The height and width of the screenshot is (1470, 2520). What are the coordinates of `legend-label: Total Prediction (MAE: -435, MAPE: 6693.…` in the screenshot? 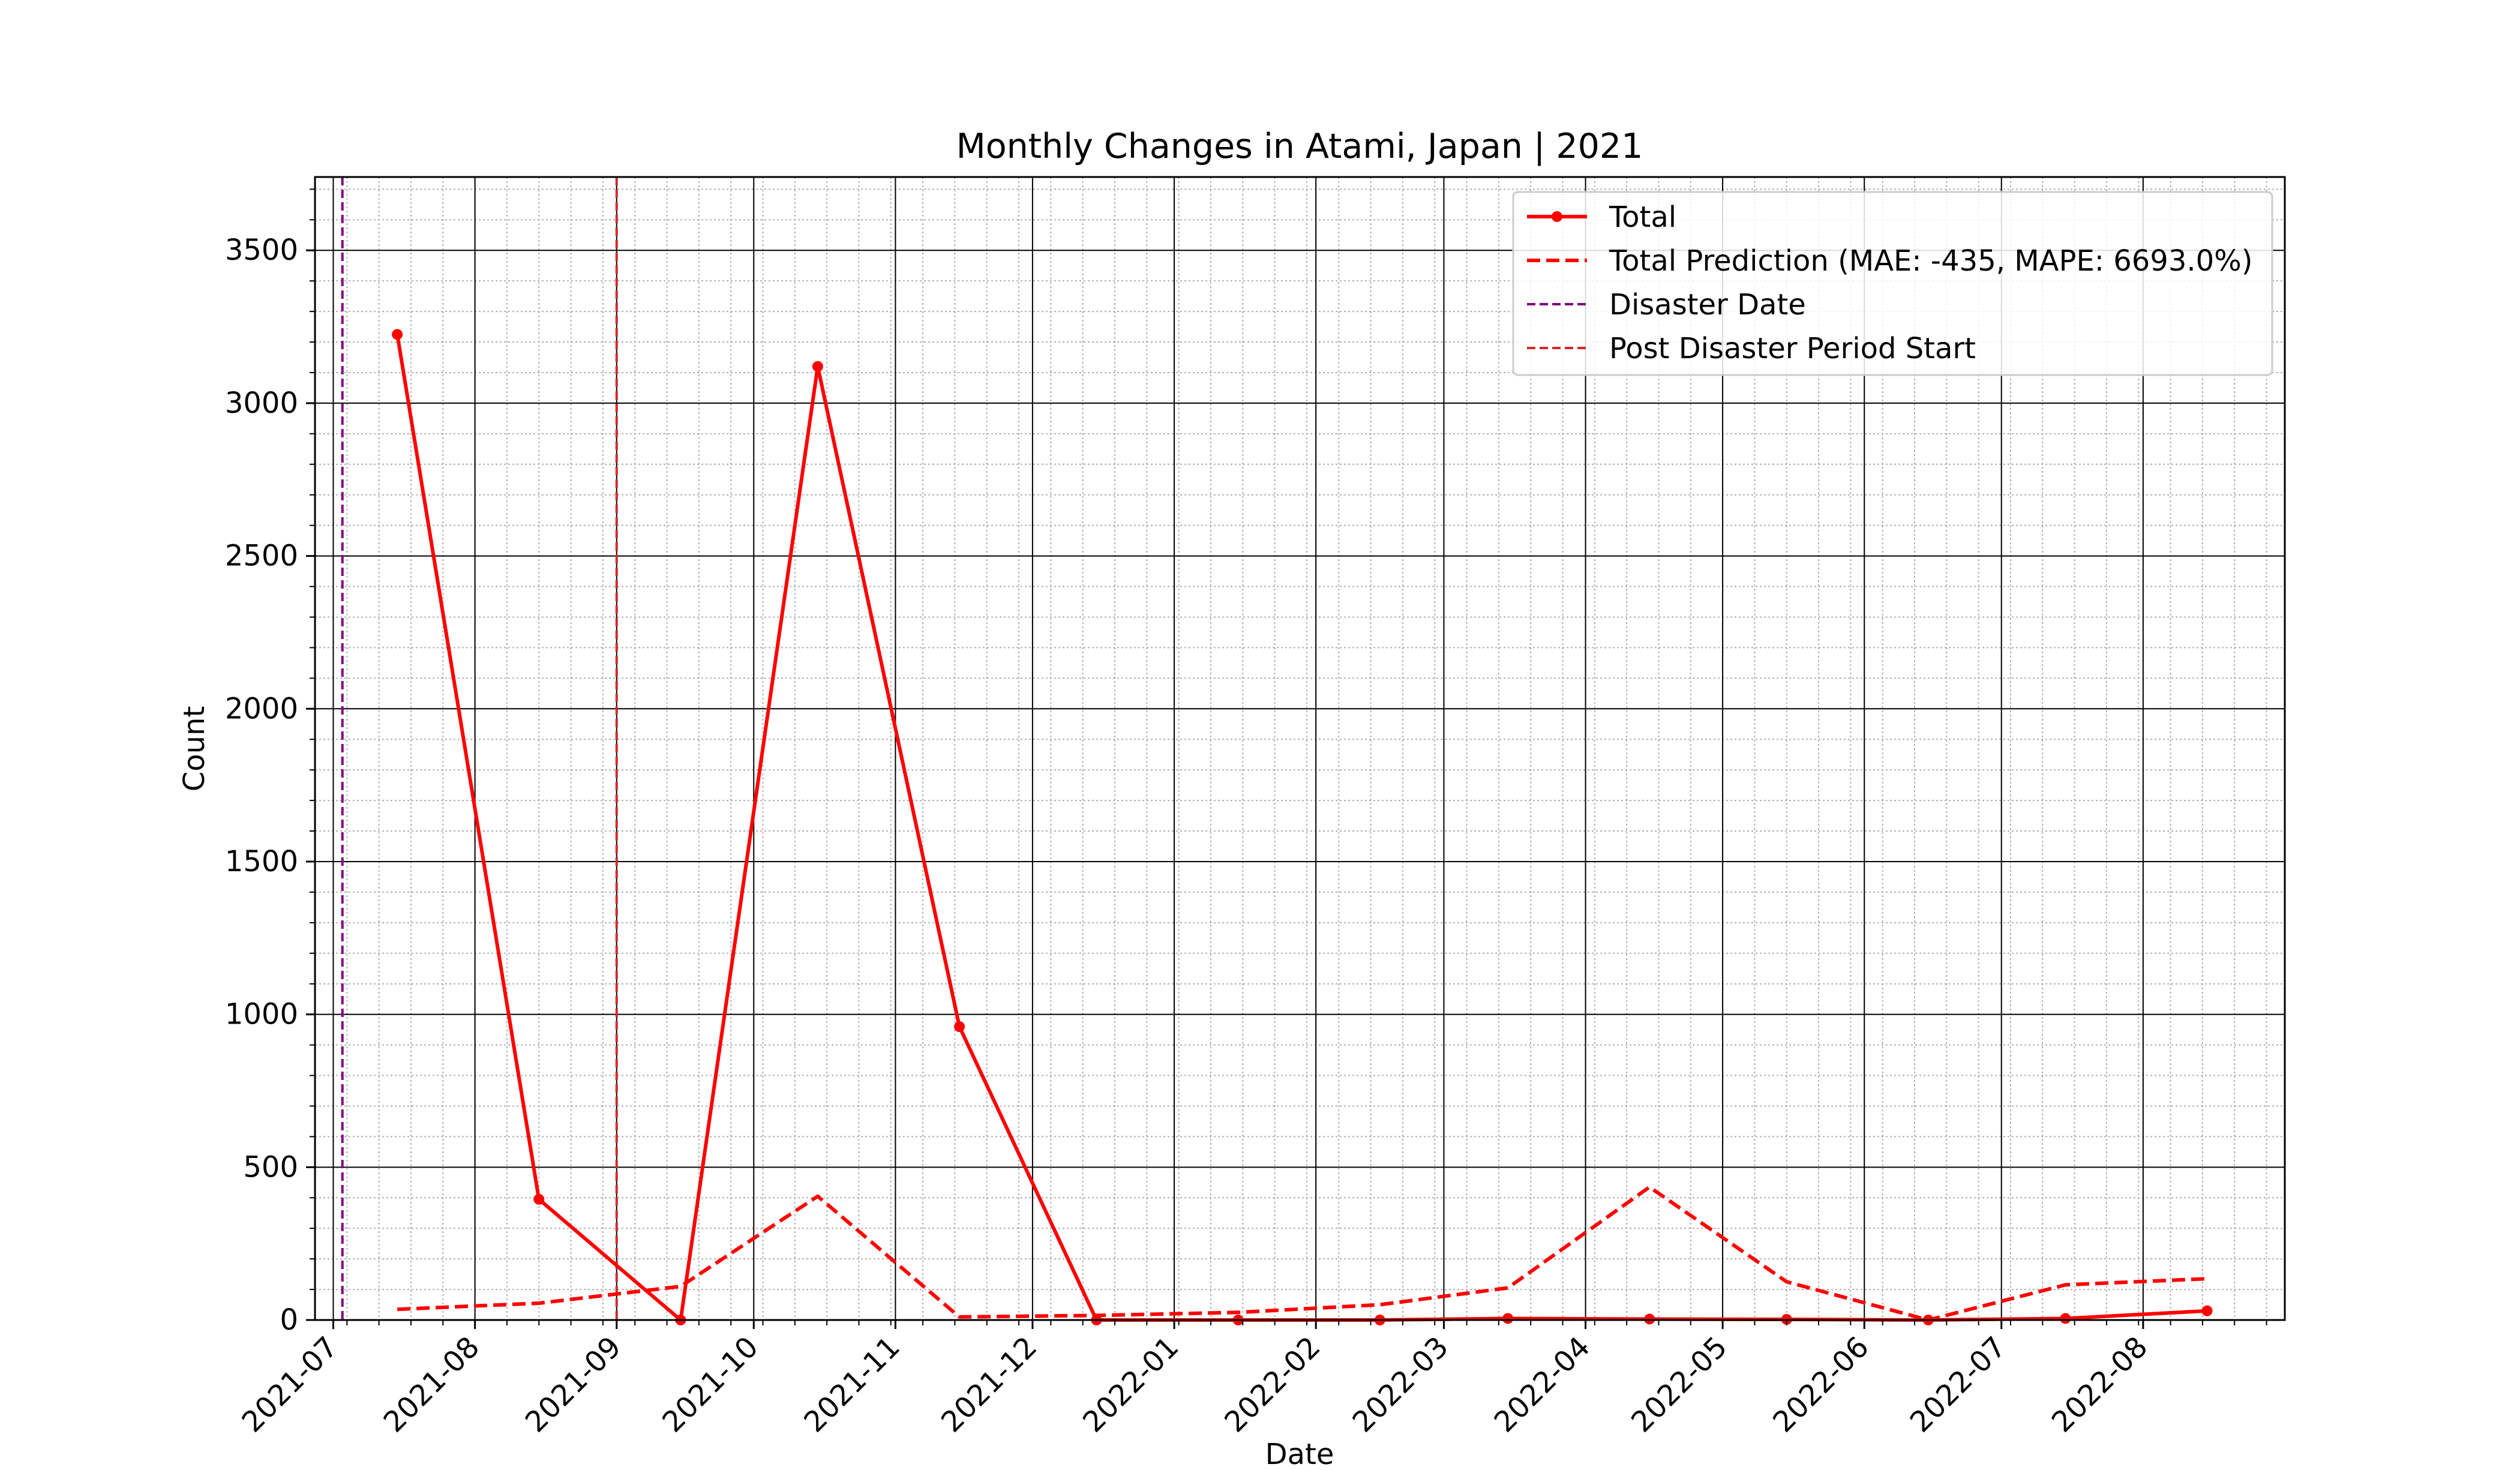 It's located at (1931, 261).